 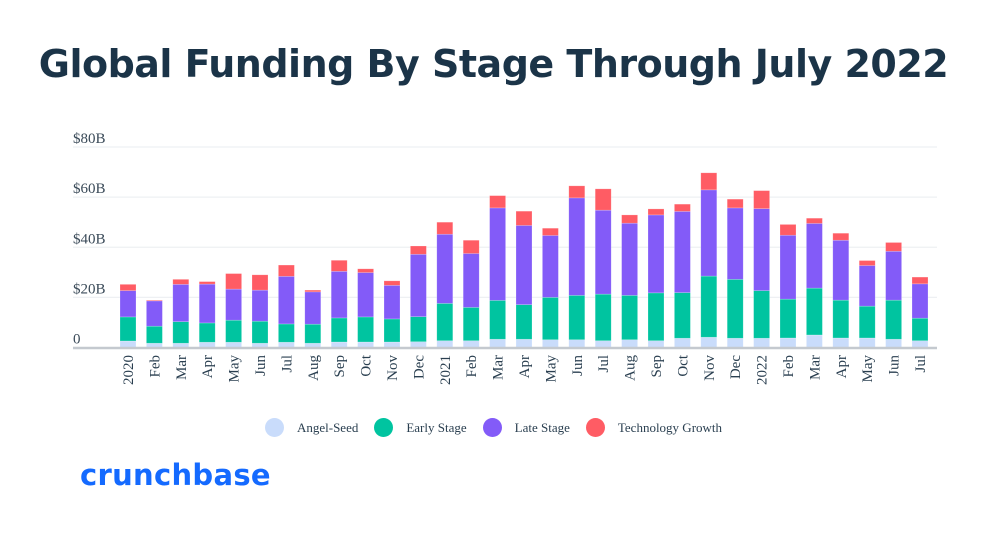 What do you see at coordinates (420, 427) in the screenshot?
I see `legend-item: Early Stage` at bounding box center [420, 427].